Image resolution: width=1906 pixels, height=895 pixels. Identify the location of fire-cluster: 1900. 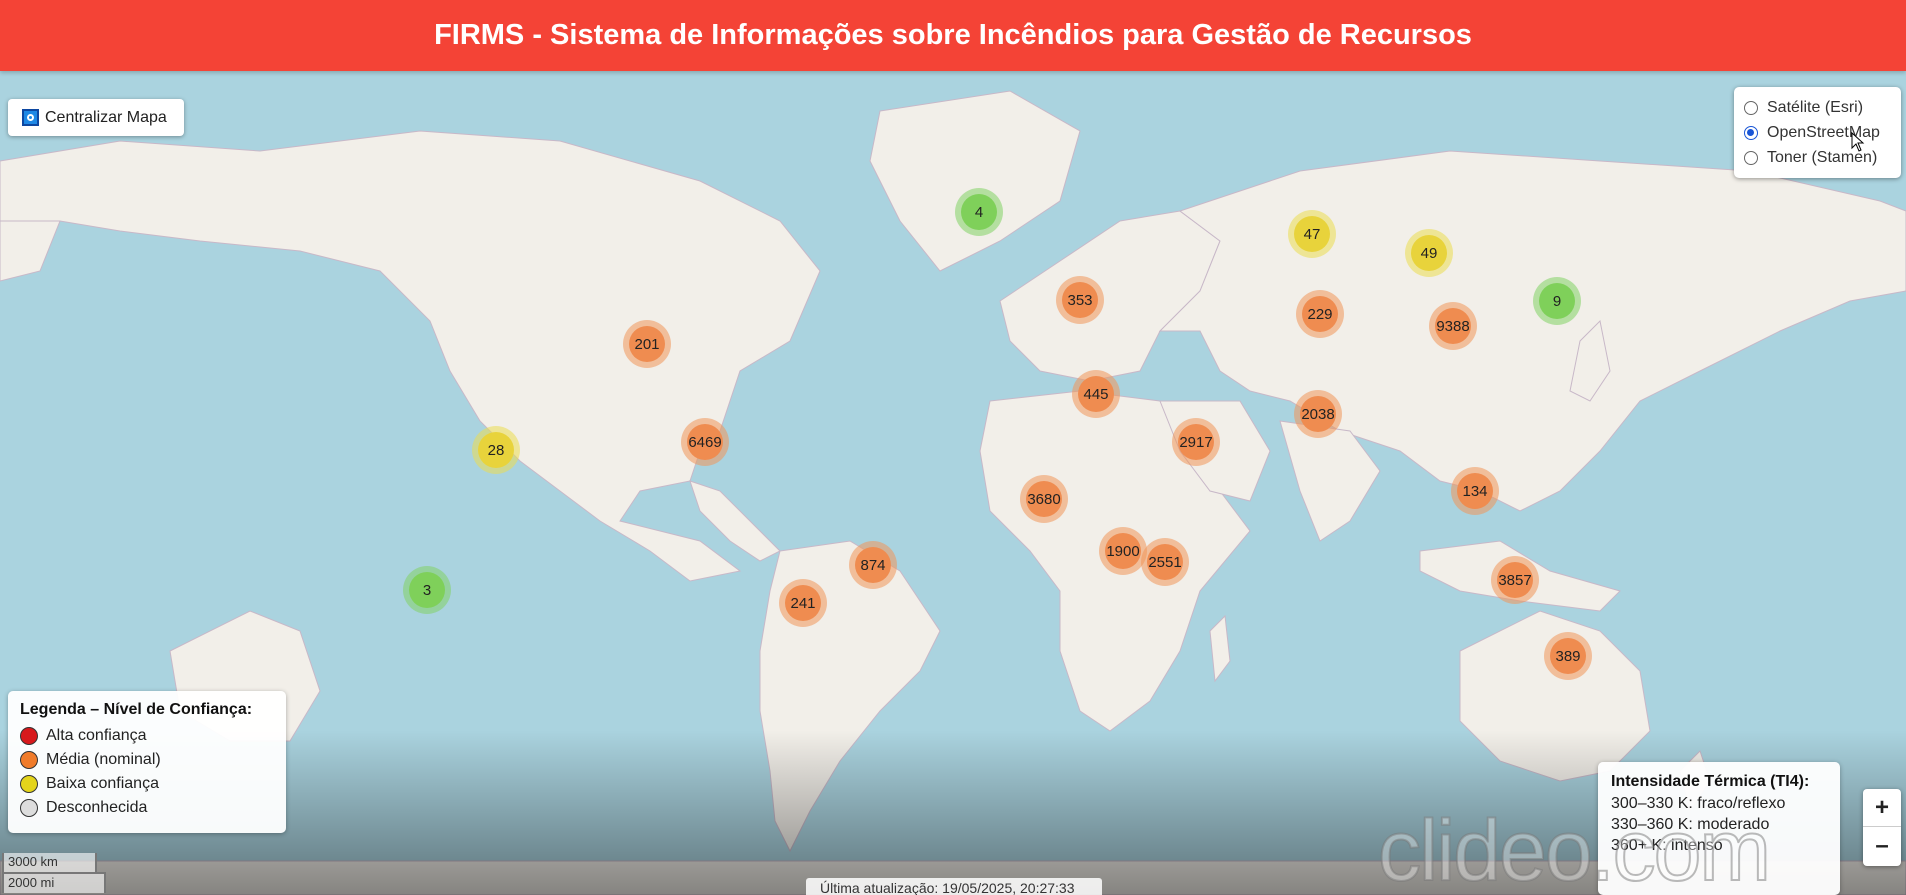
(1123, 551).